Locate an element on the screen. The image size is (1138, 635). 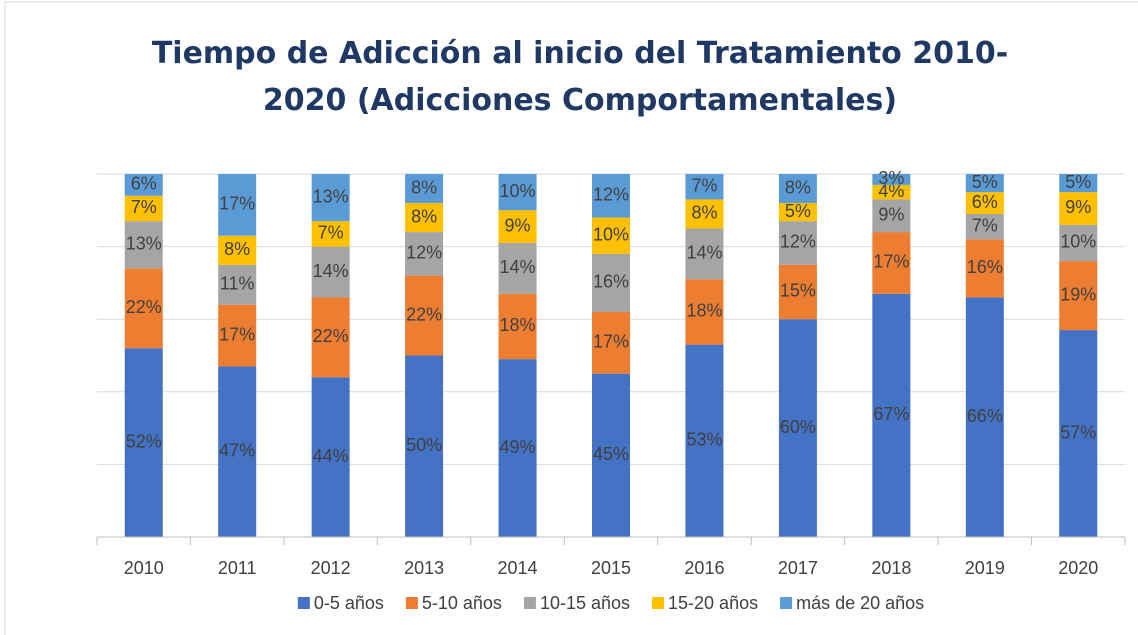
x-tick-label: 2011 is located at coordinates (237, 568).